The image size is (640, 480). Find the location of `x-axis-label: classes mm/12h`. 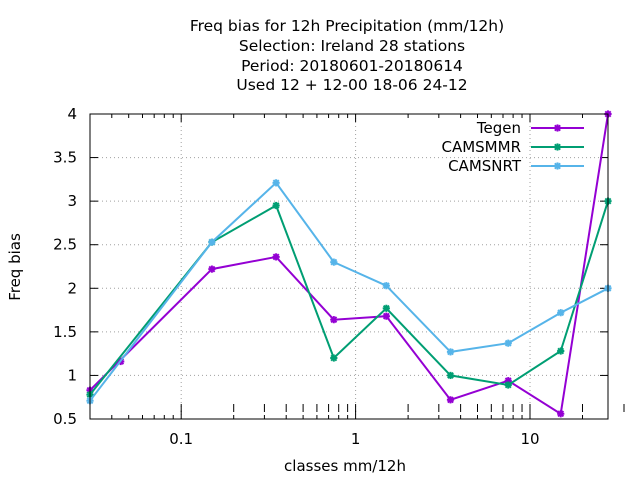

x-axis-label: classes mm/12h is located at coordinates (345, 466).